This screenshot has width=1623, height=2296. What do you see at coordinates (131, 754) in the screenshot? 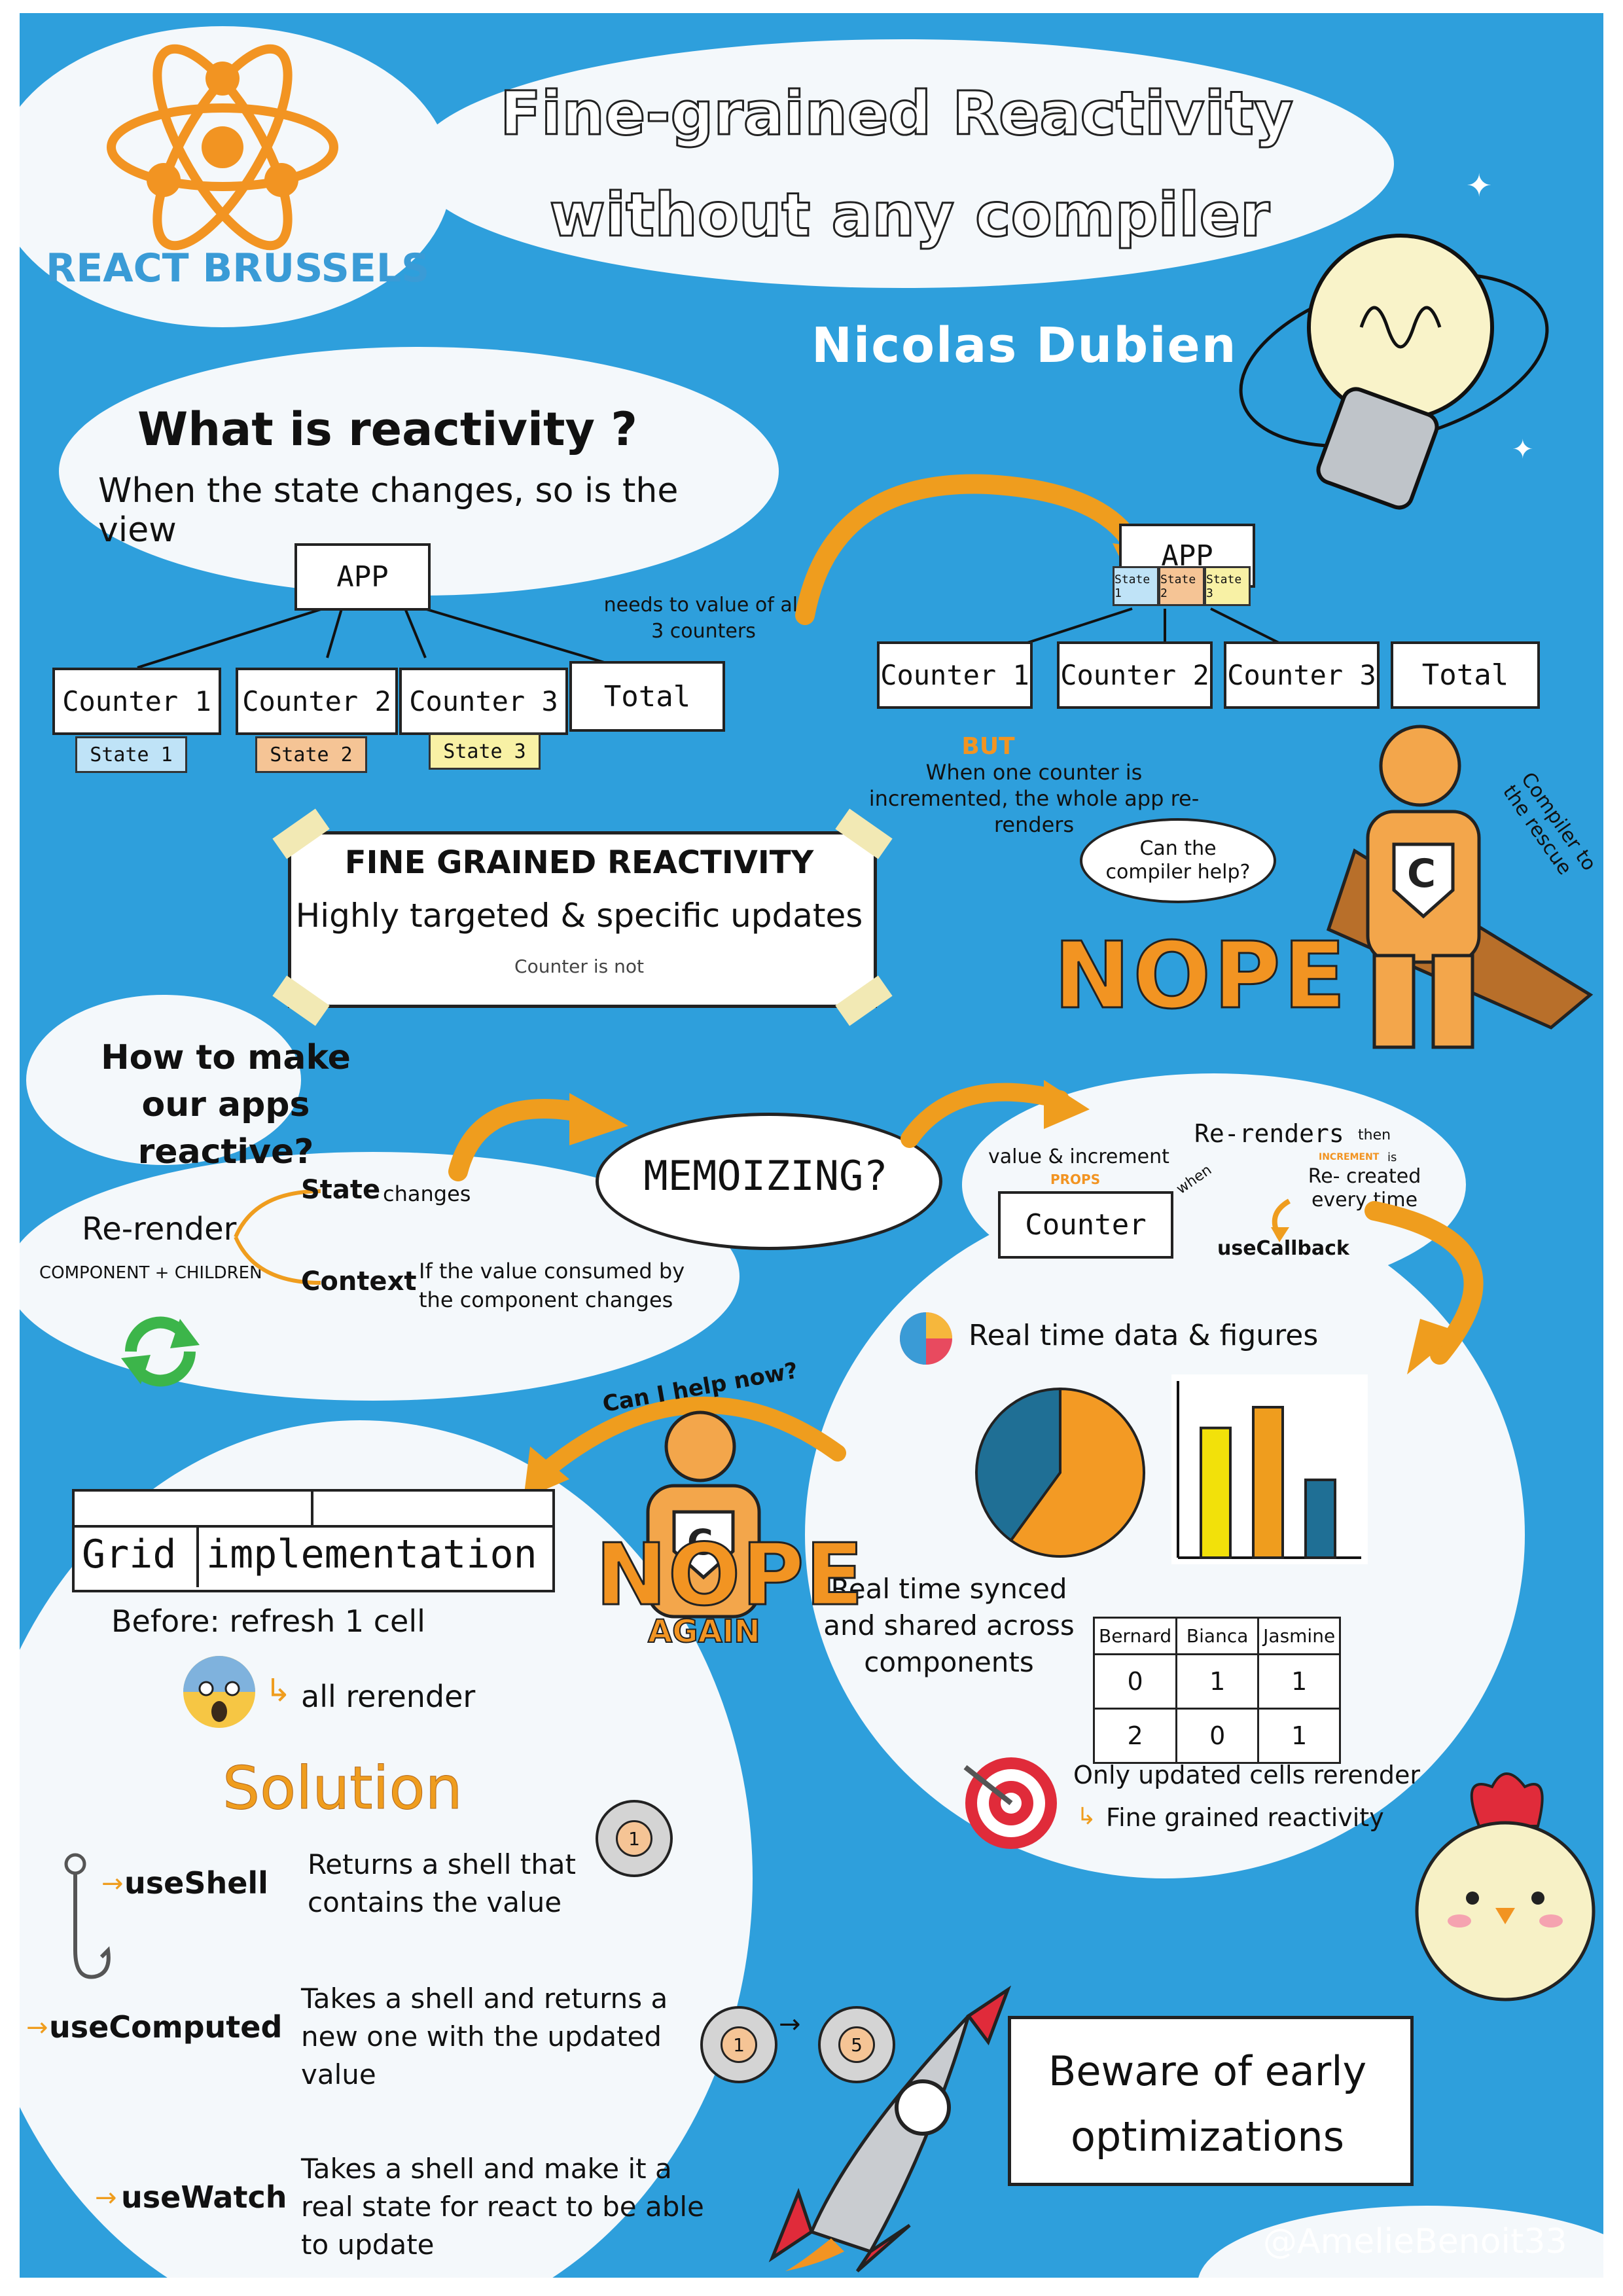
I see `tree1-state-1: State 1` at bounding box center [131, 754].